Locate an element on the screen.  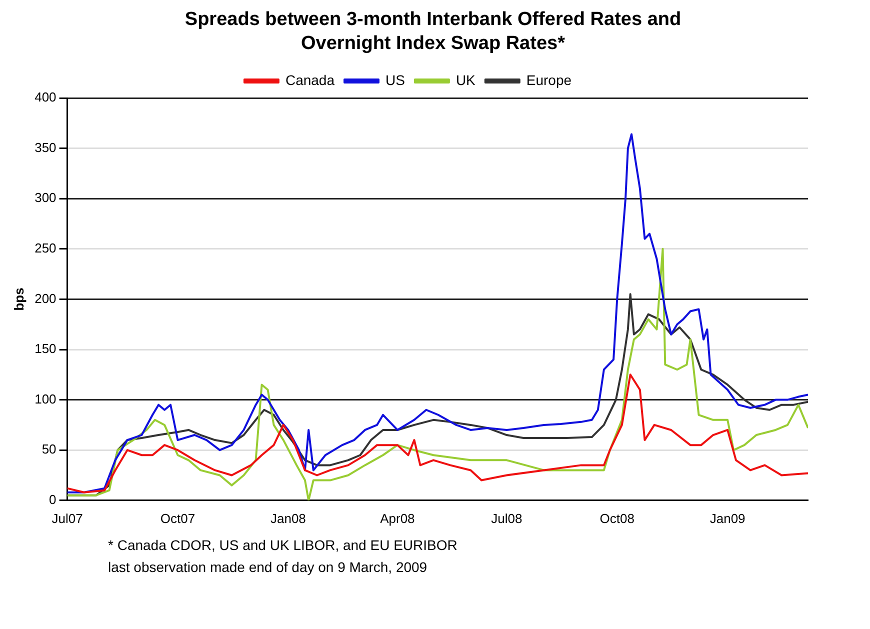
legend-label: US is located at coordinates (395, 80).